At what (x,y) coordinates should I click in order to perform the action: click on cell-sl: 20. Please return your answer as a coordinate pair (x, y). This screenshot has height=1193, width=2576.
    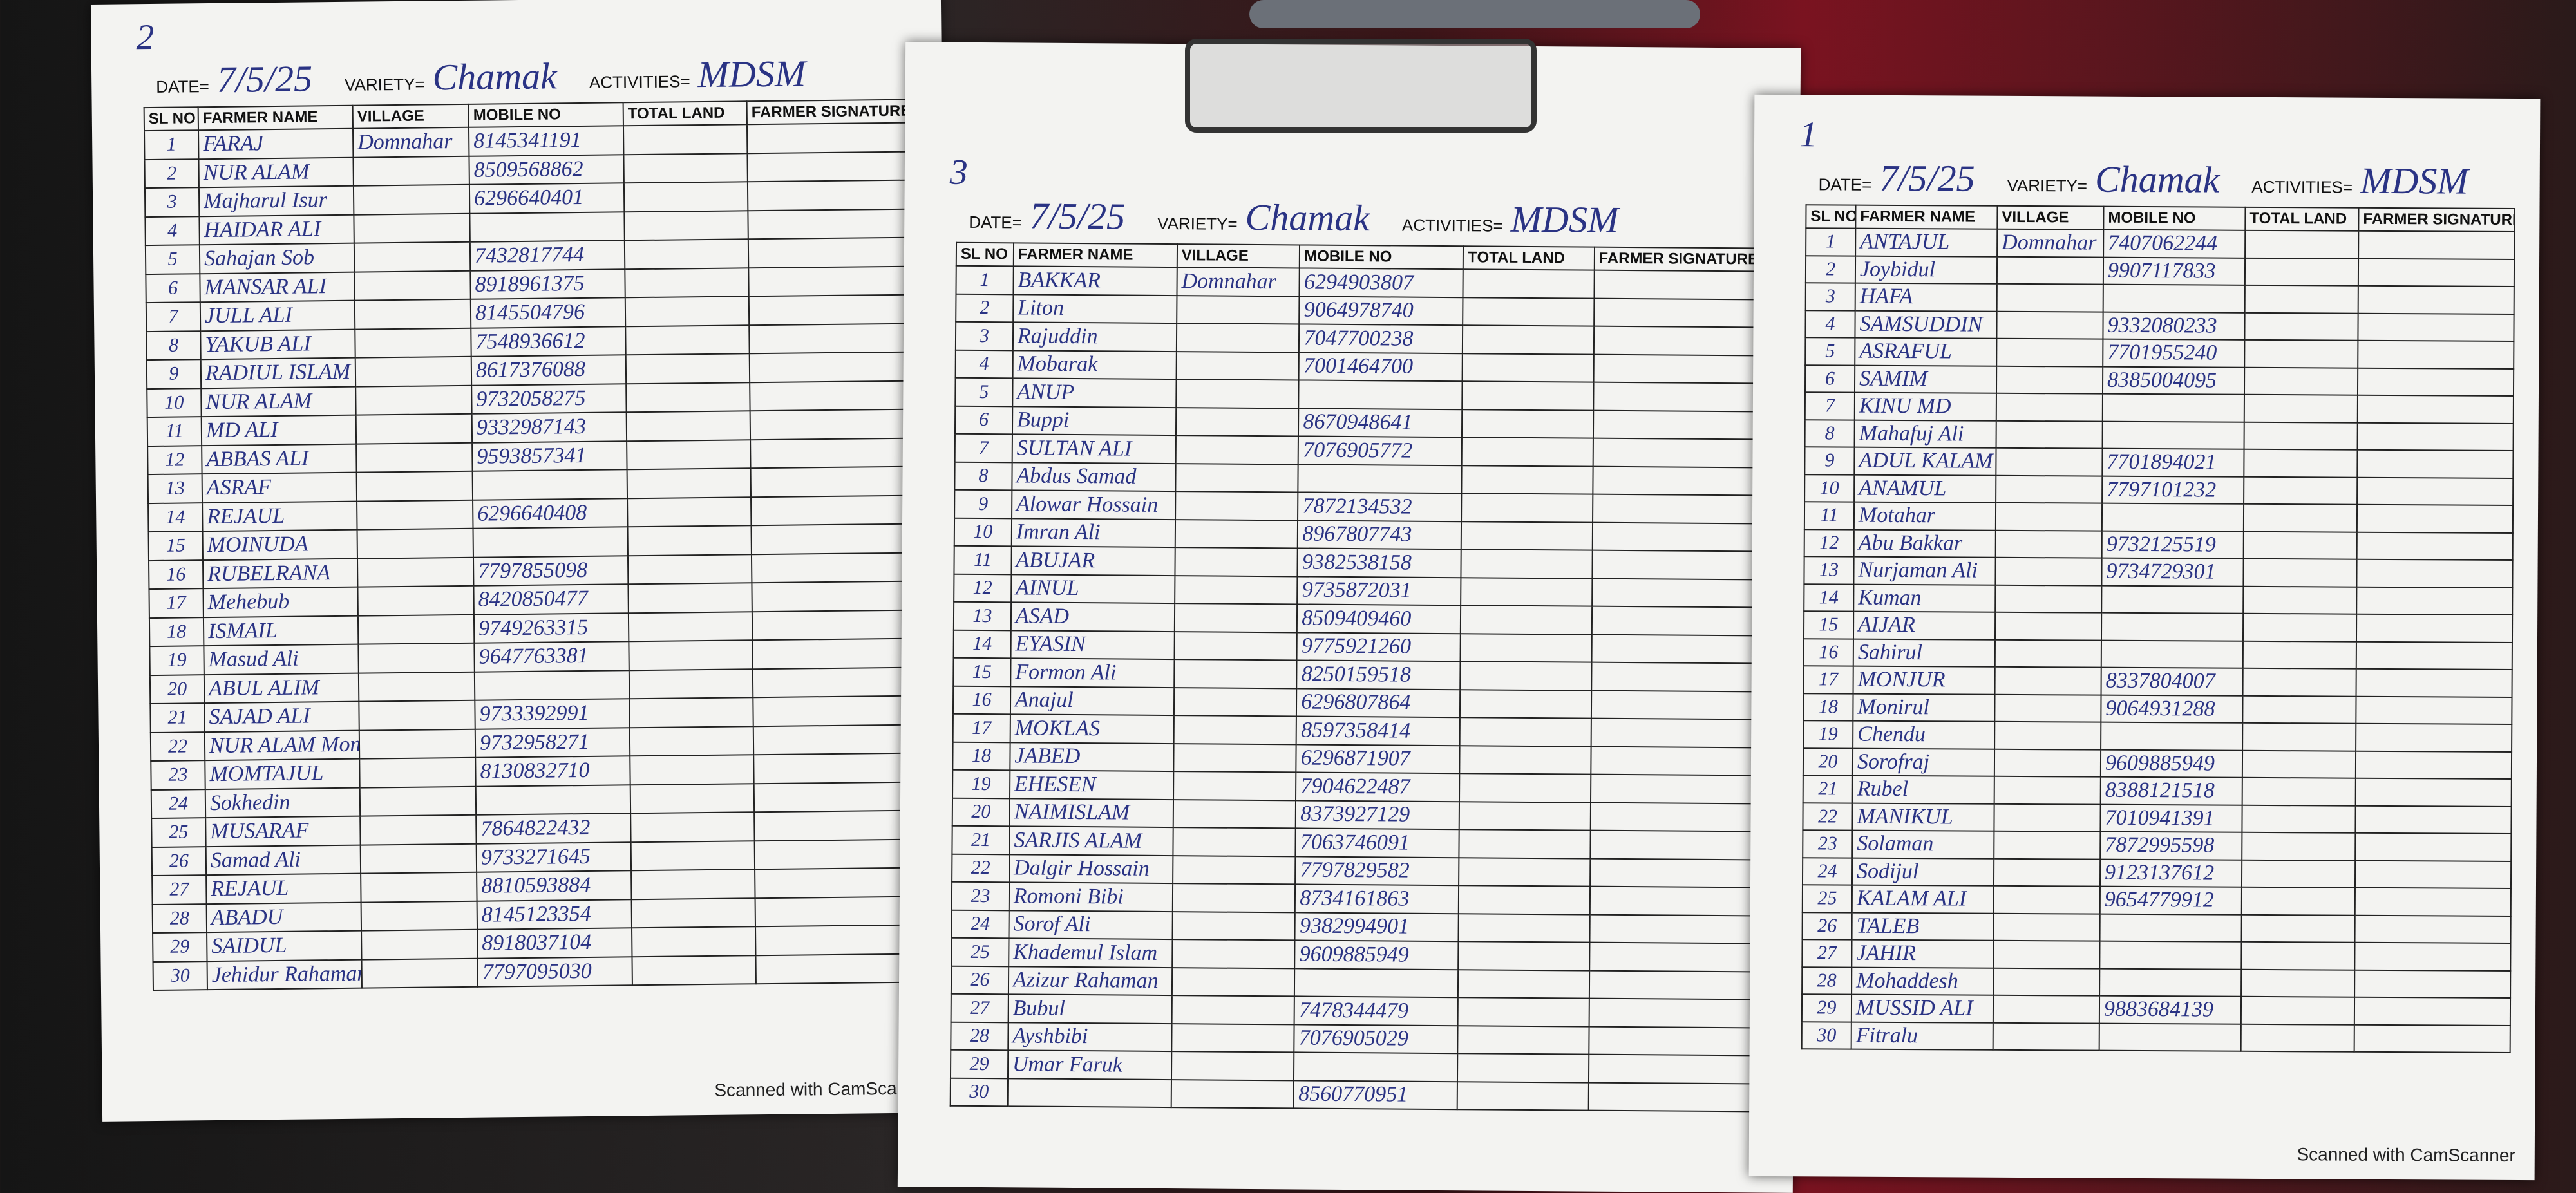
    Looking at the image, I should click on (177, 689).